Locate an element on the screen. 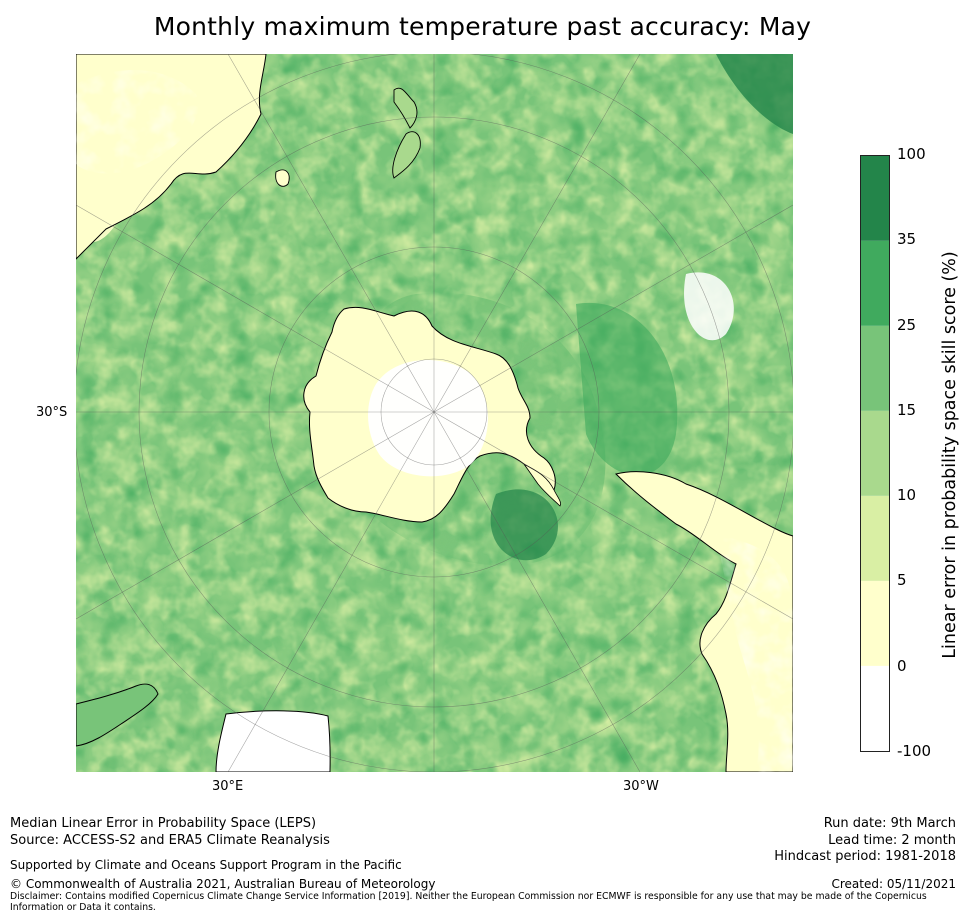  colorbar-tick-label: 5 is located at coordinates (902, 580).